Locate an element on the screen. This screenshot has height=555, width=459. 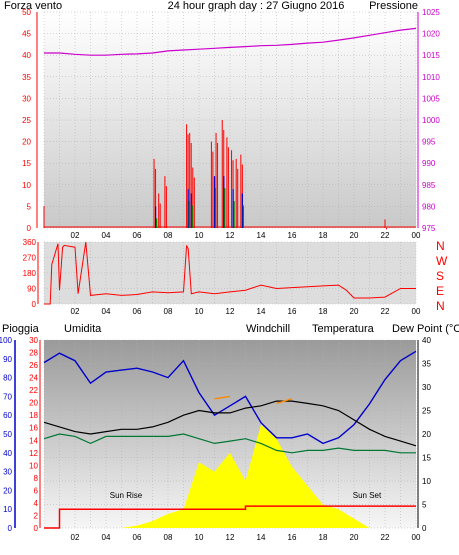
humidity-tick-label: 0 is located at coordinates (10, 528).